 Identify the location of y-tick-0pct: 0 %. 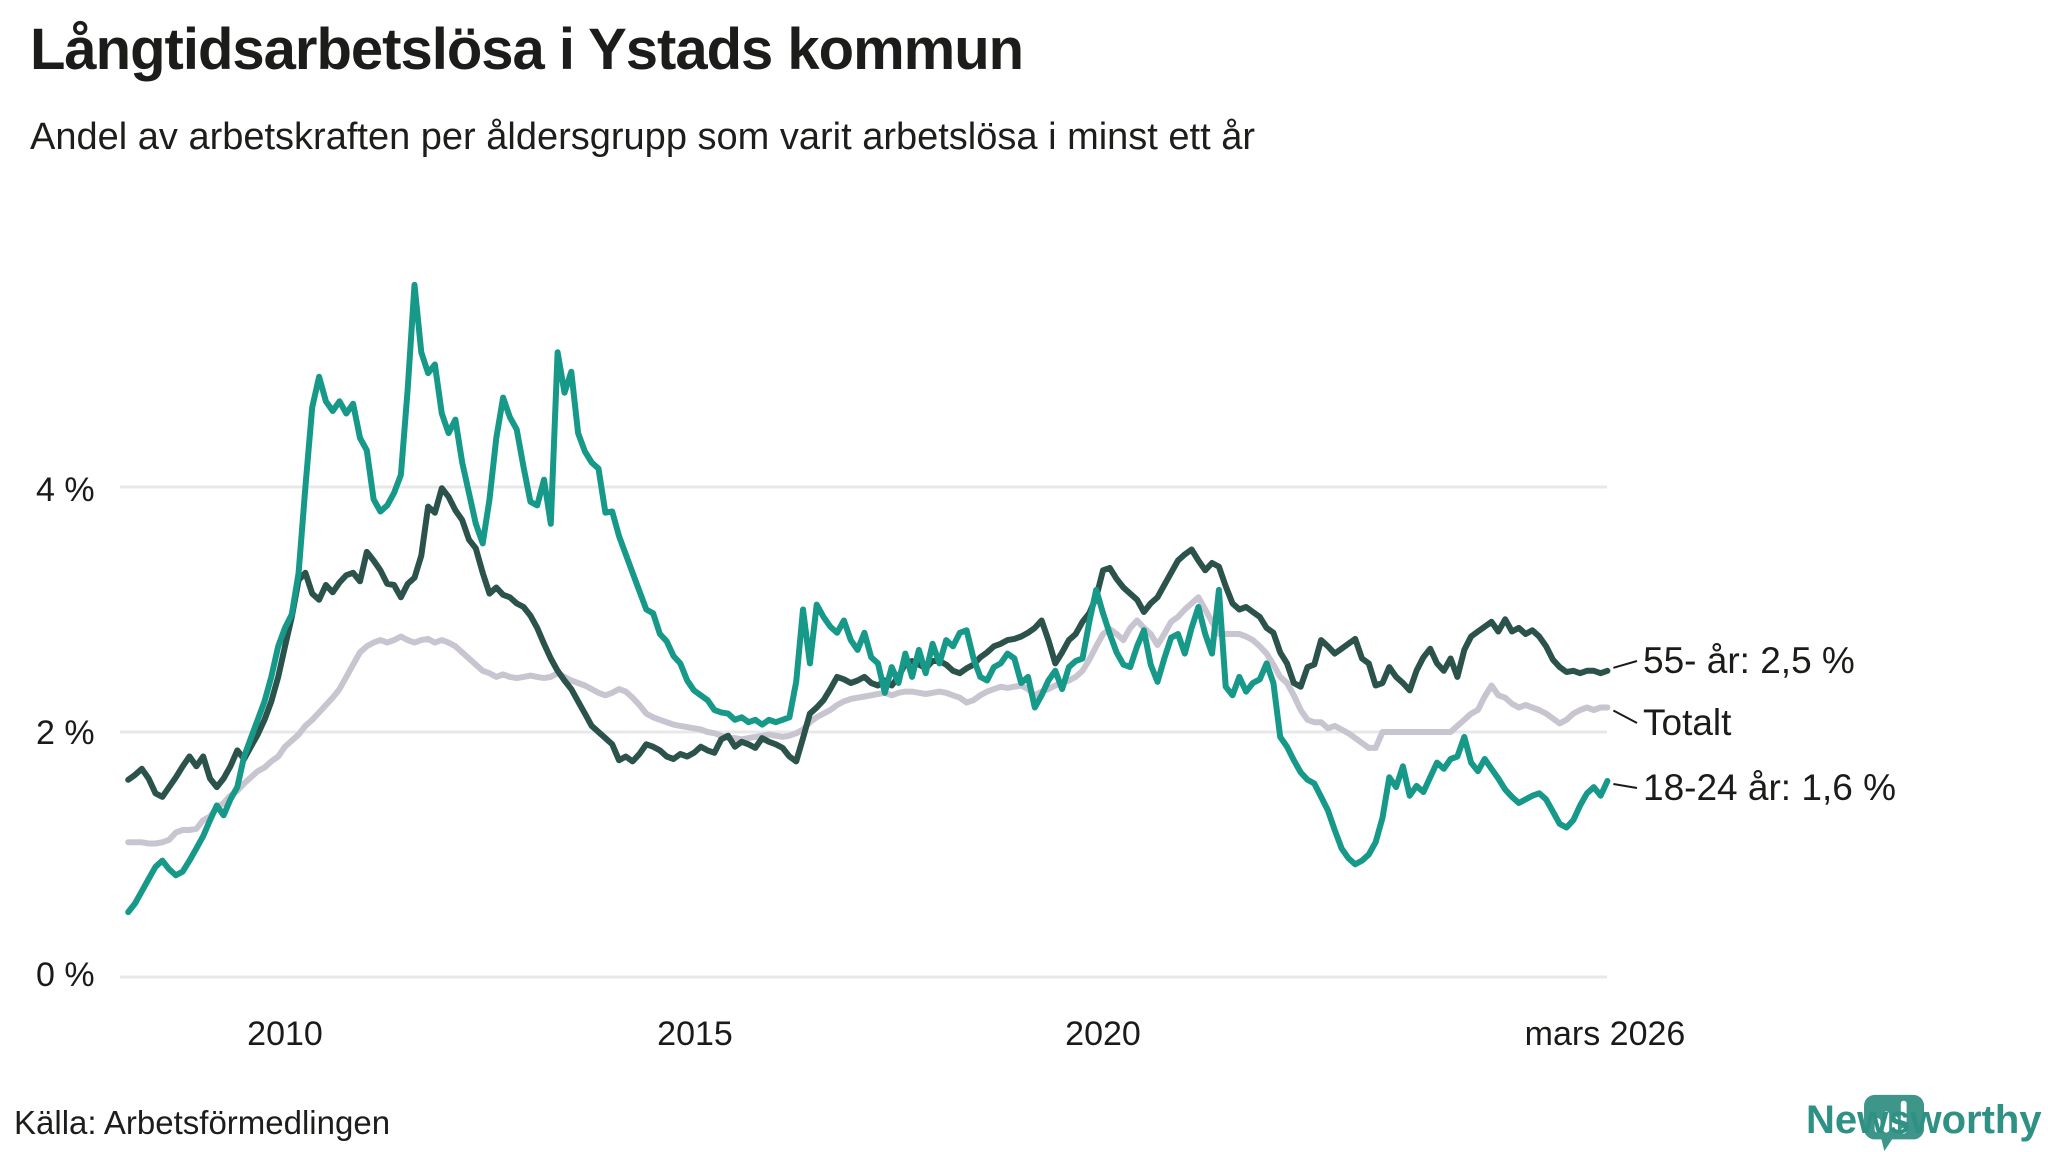
(65, 975).